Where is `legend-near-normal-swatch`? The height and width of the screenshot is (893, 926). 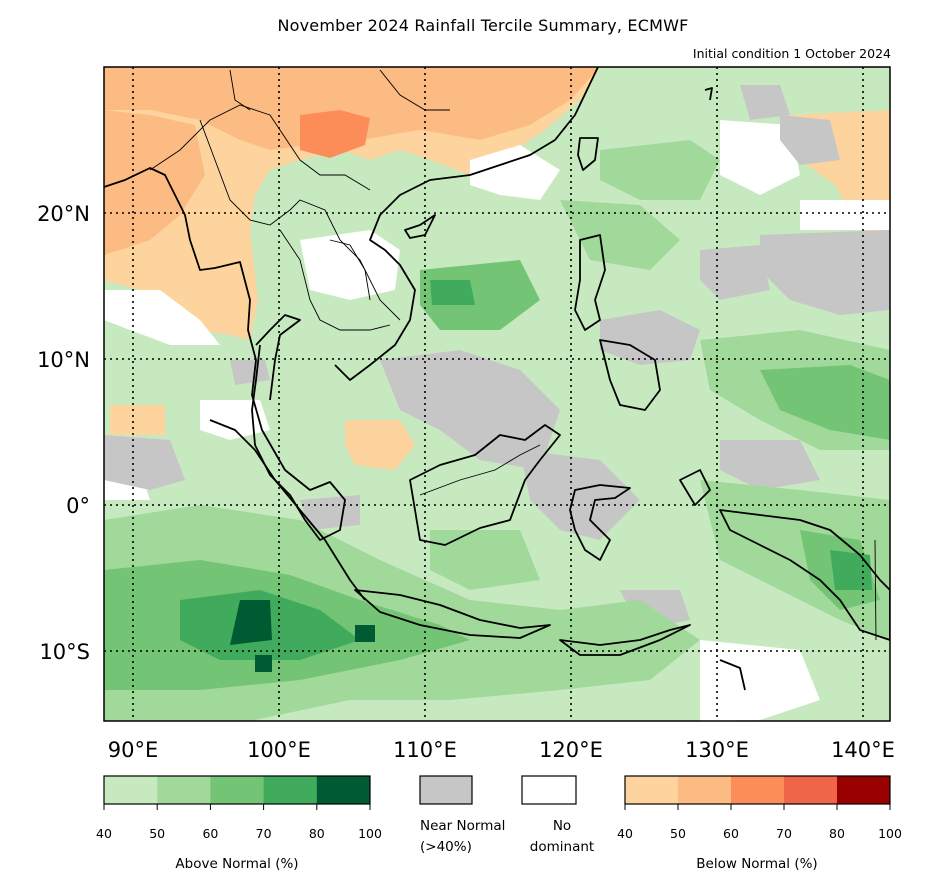
legend-near-normal-swatch is located at coordinates (446, 790).